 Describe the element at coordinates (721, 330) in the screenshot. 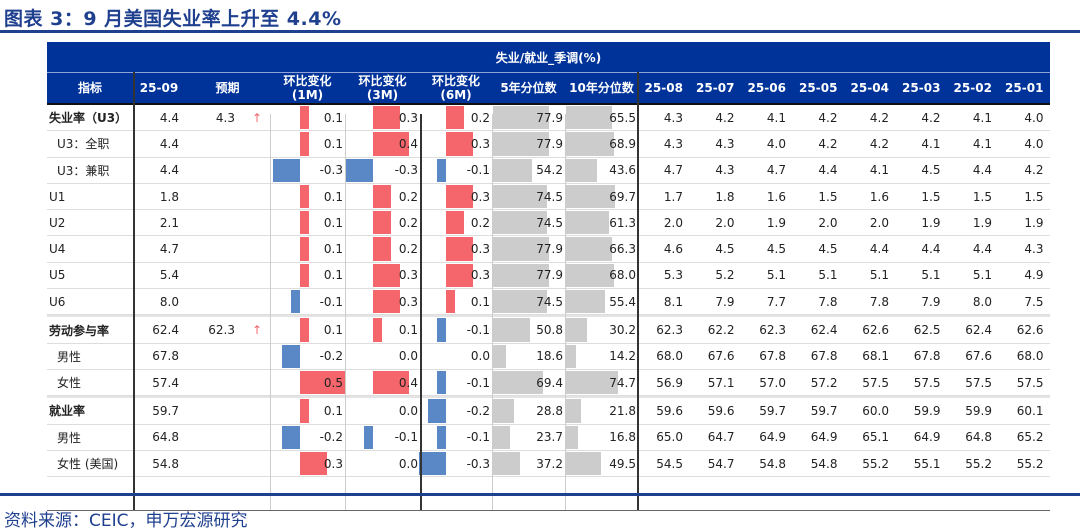

I see `history-value: 62.2` at that location.